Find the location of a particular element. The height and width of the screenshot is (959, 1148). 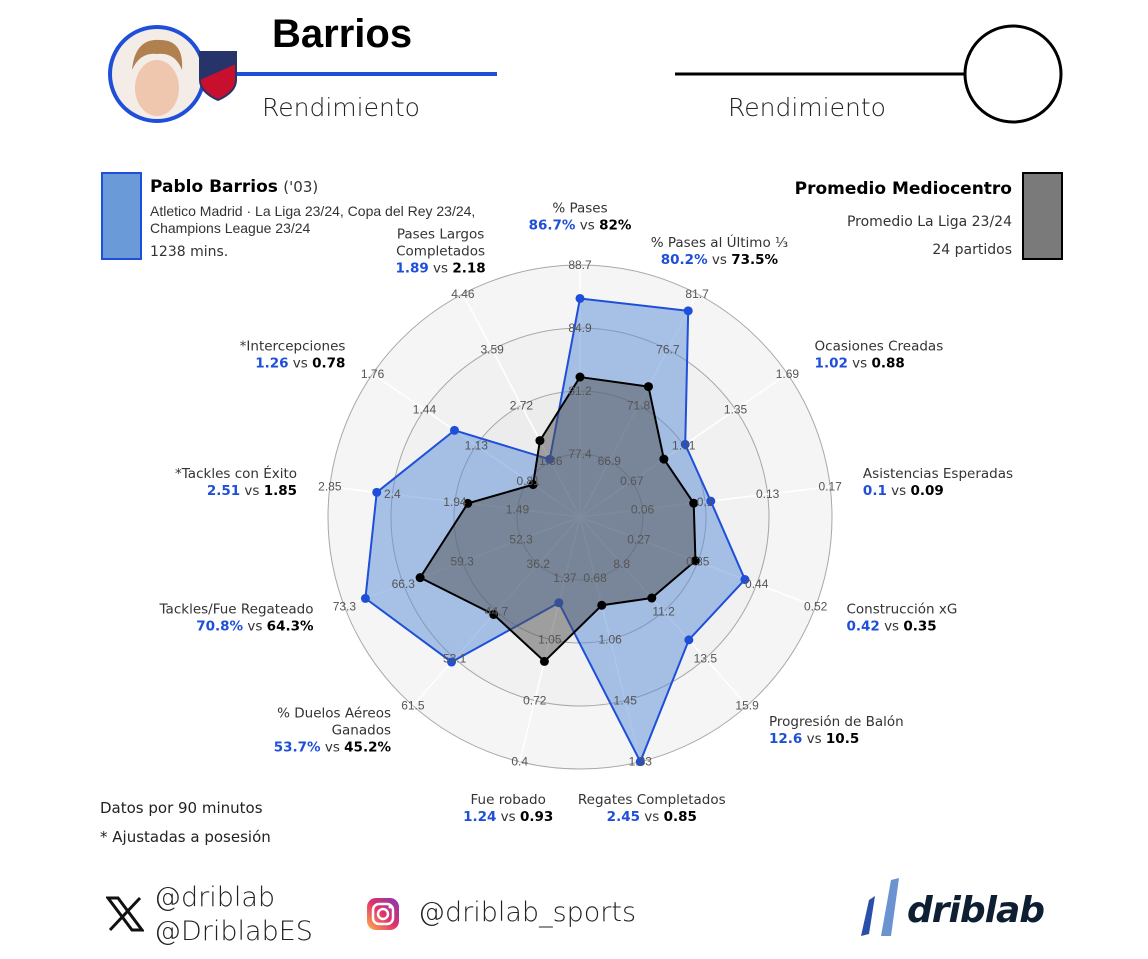

x-handle-2: @DriblabES is located at coordinates (233, 931).